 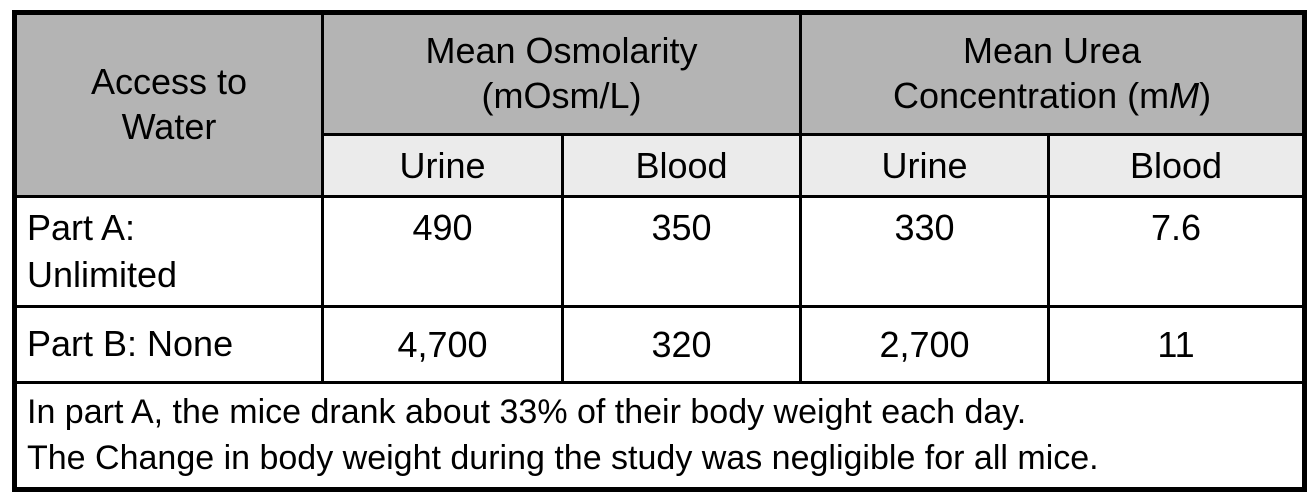 What do you see at coordinates (1177, 251) in the screenshot?
I see `cell-part-a-urea-blood: 7.6` at bounding box center [1177, 251].